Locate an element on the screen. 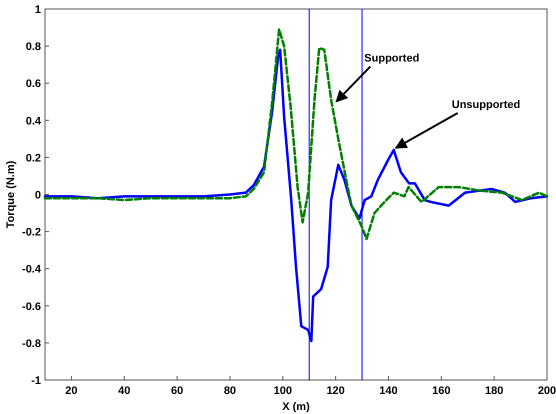  y-axis-title: Torque (N.m) is located at coordinates (11, 194).